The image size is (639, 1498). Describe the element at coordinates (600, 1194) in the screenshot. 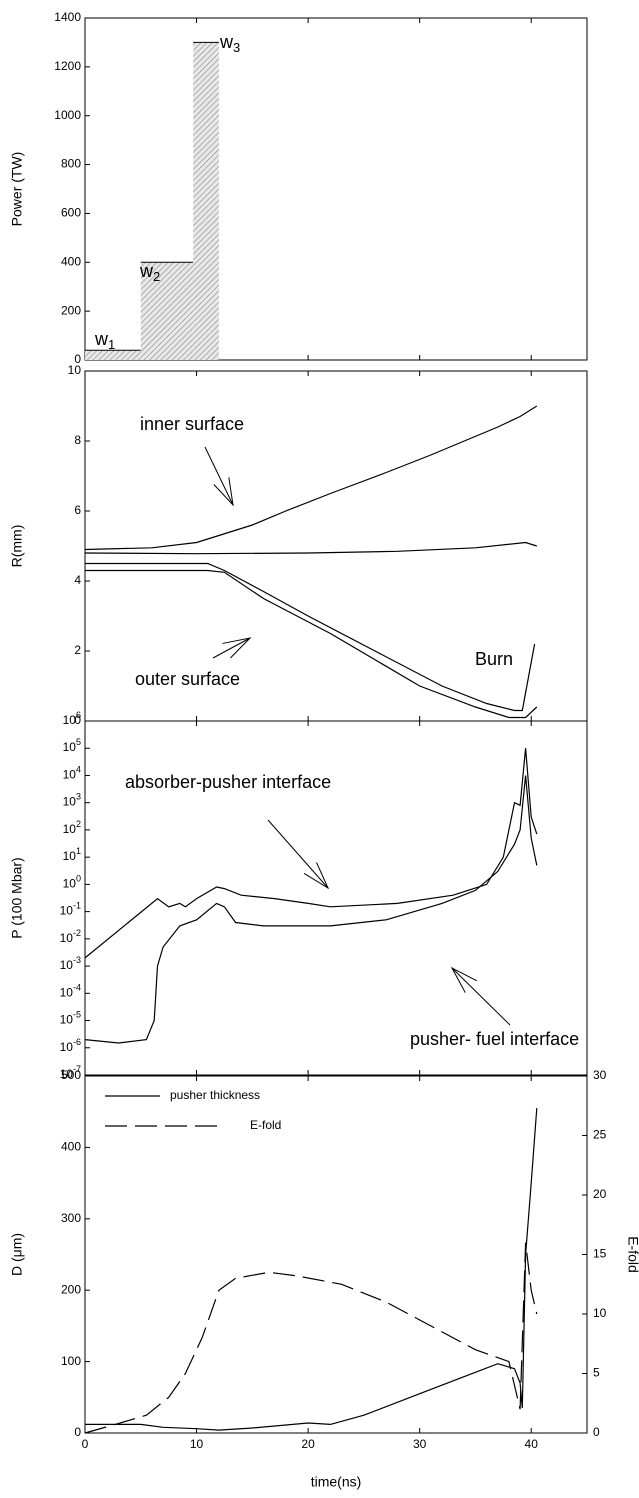

I see `y2-tick-label: 20` at that location.